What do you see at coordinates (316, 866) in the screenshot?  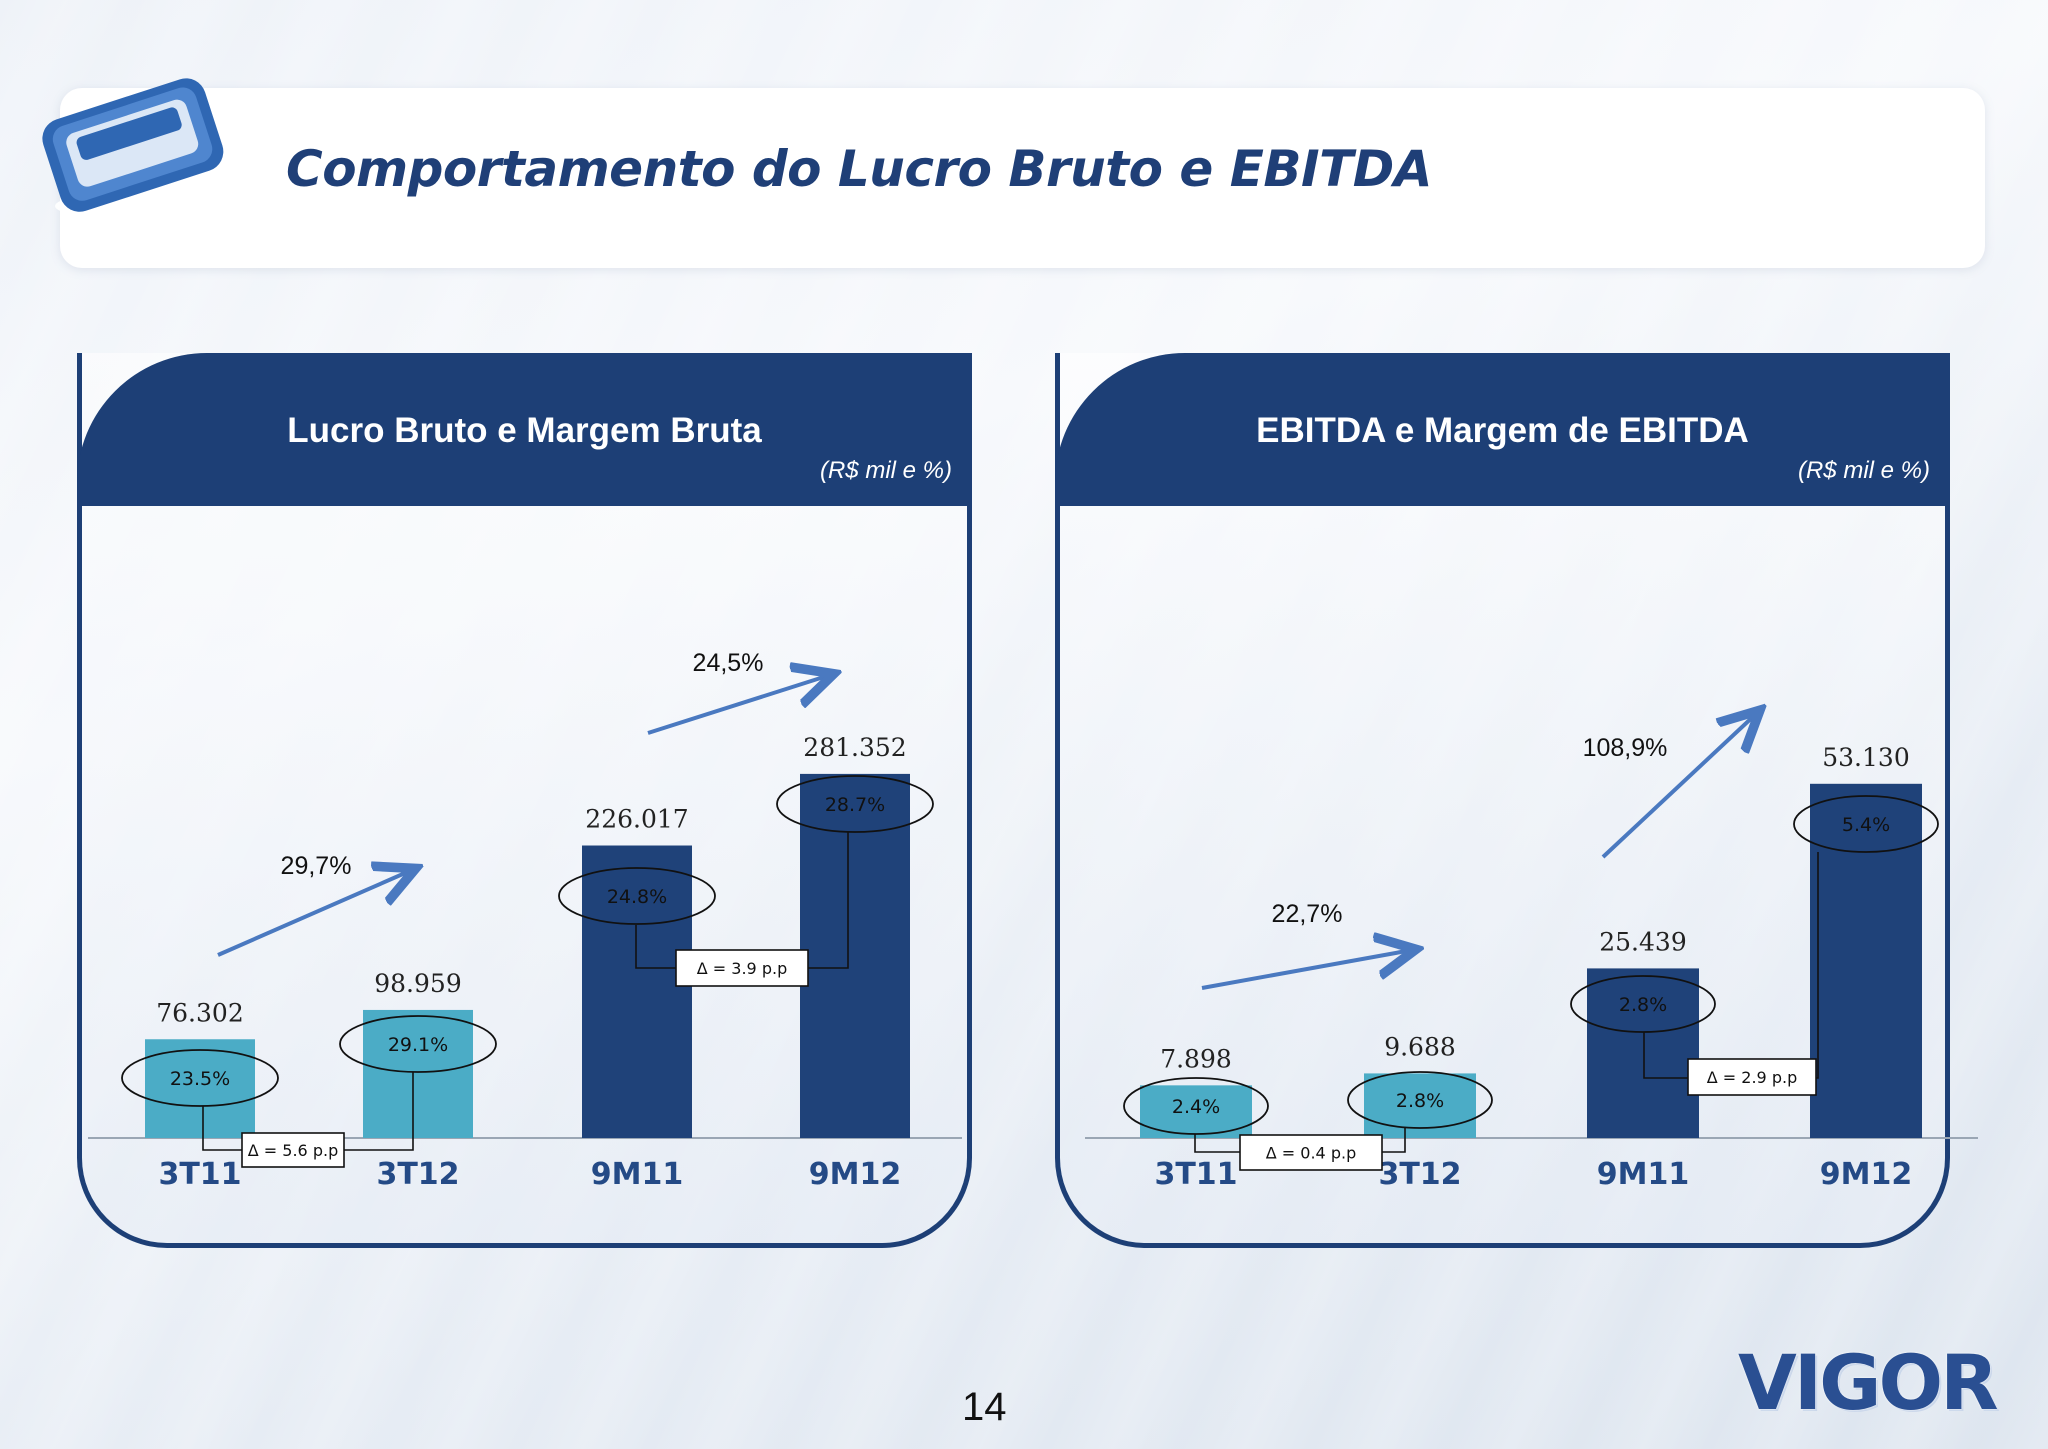 I see `growth-label: 29,7%` at bounding box center [316, 866].